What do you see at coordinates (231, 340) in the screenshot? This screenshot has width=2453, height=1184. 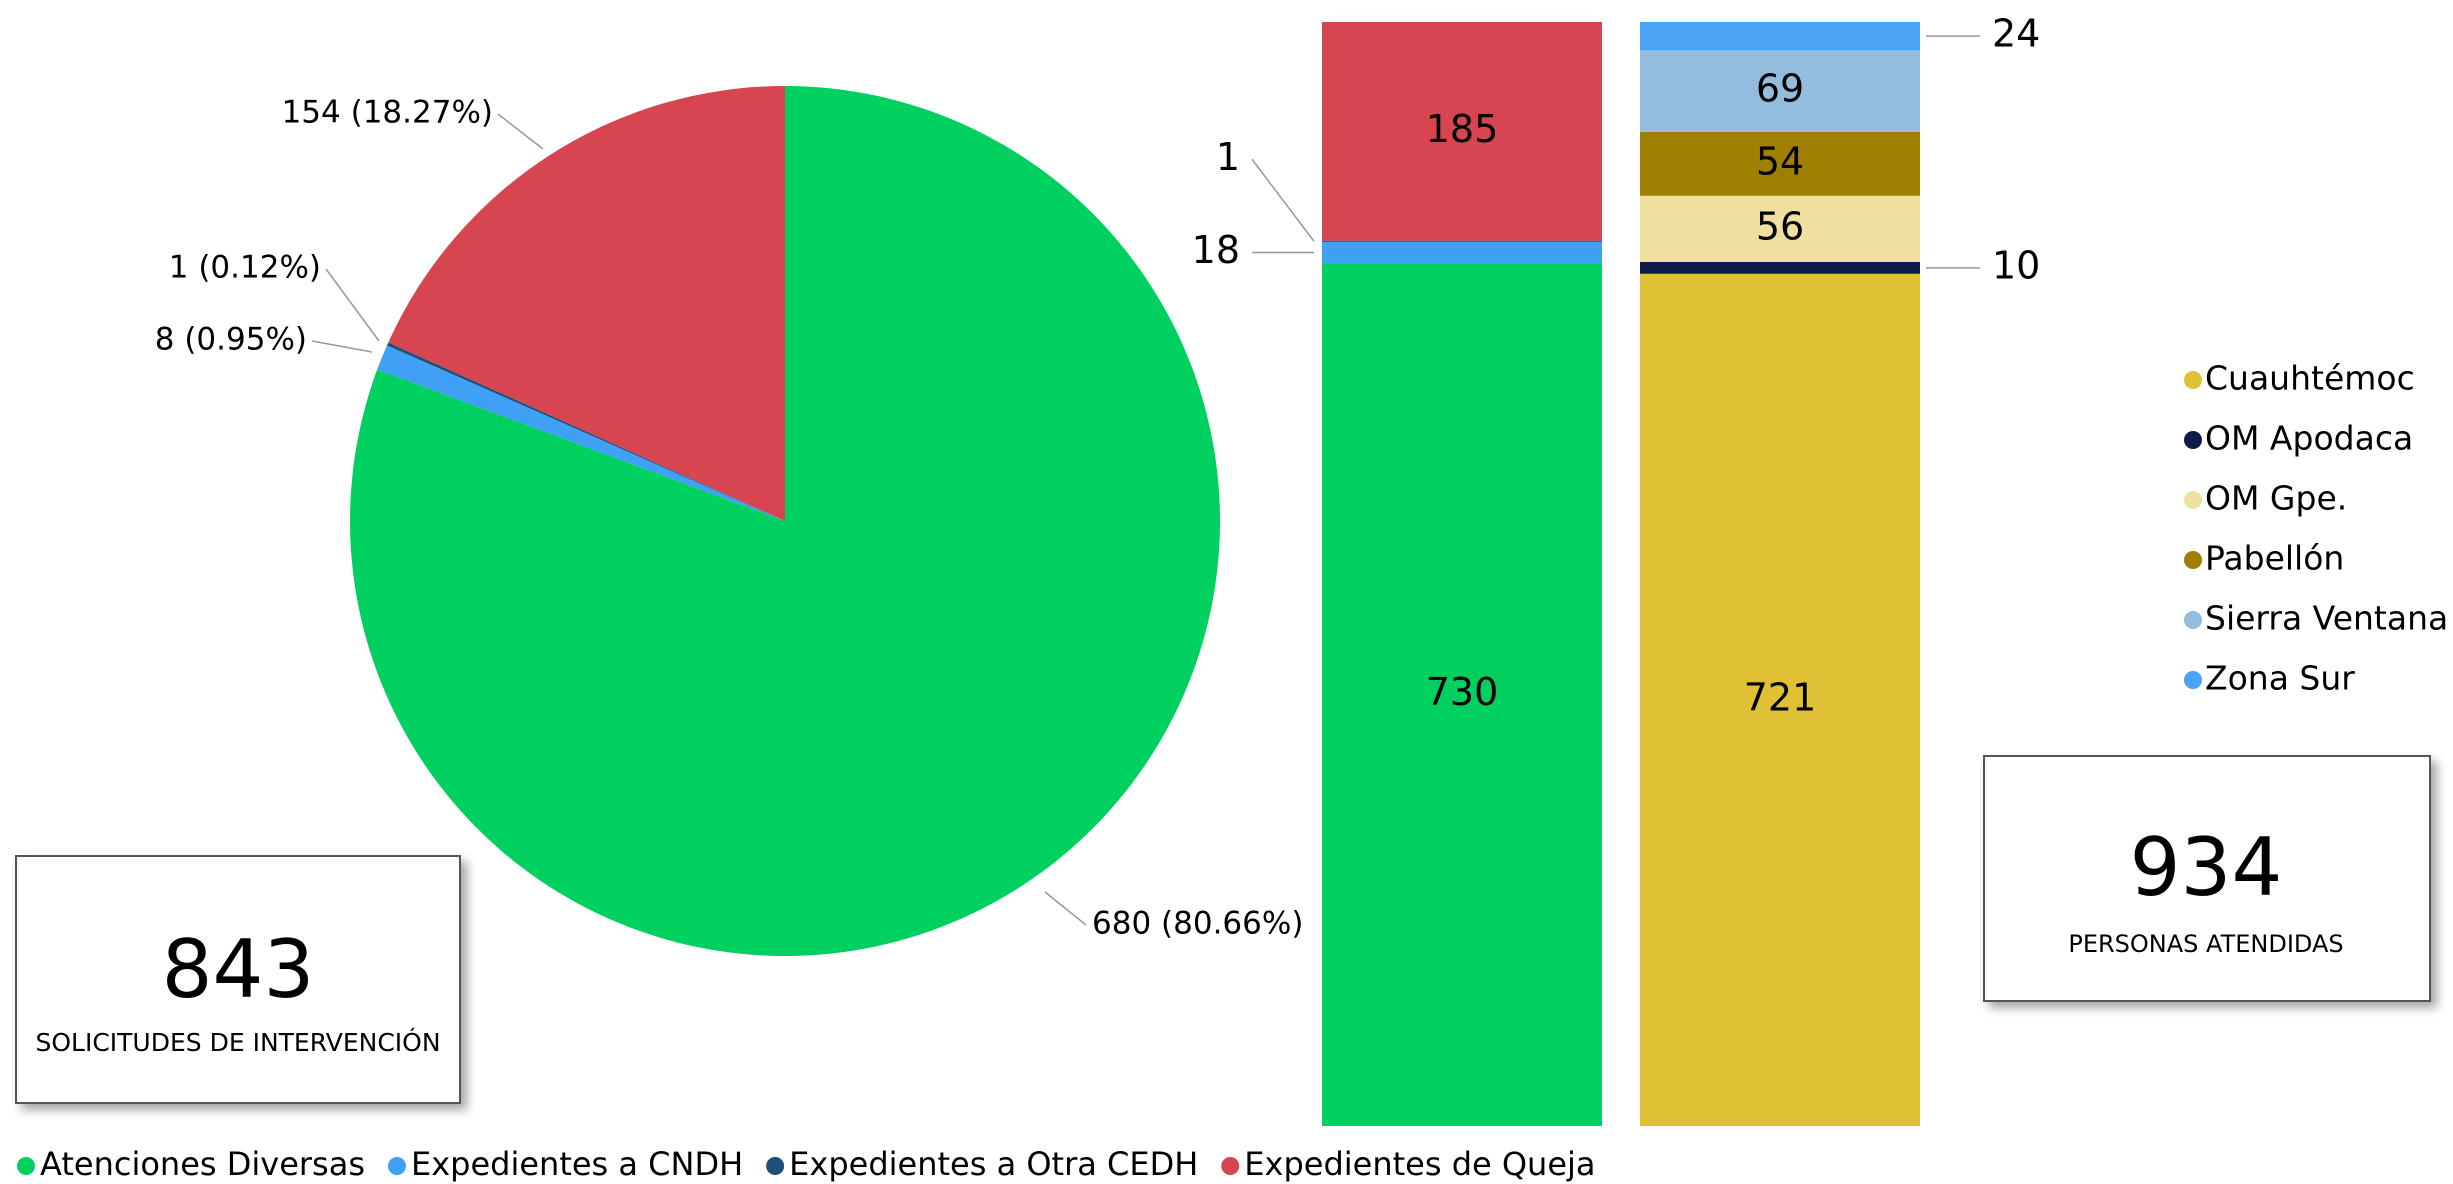 I see `data-label: 8 (0.95%)` at bounding box center [231, 340].